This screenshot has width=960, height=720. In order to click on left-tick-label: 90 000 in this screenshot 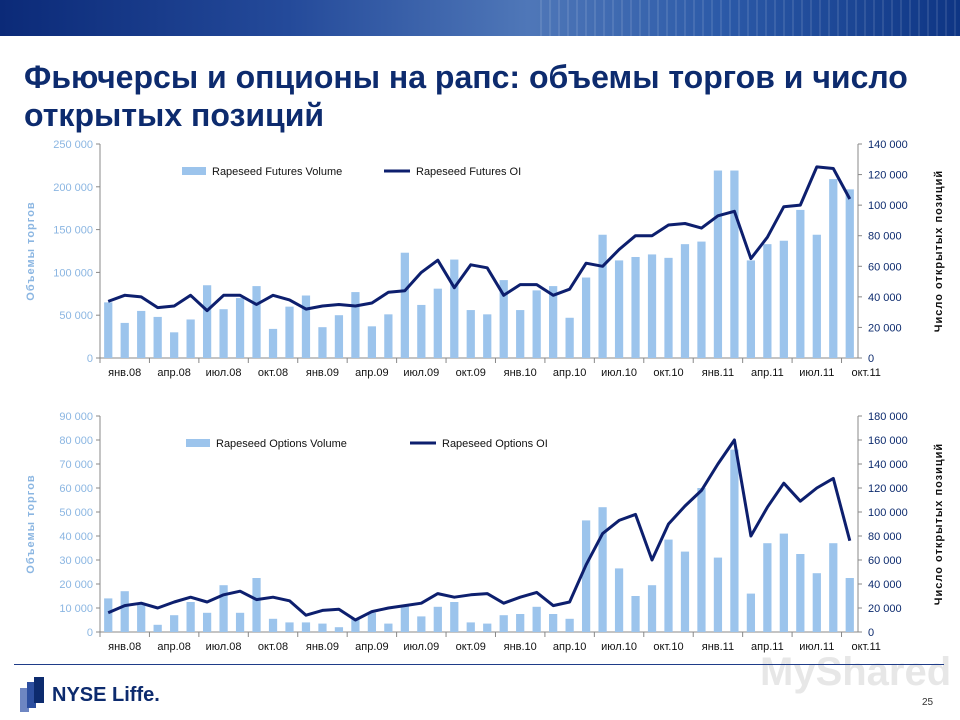, I will do `click(76, 417)`.